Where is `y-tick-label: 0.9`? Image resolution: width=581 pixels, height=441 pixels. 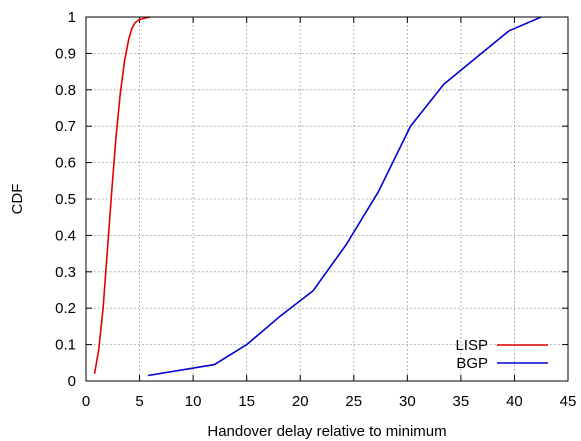 y-tick-label: 0.9 is located at coordinates (65, 53).